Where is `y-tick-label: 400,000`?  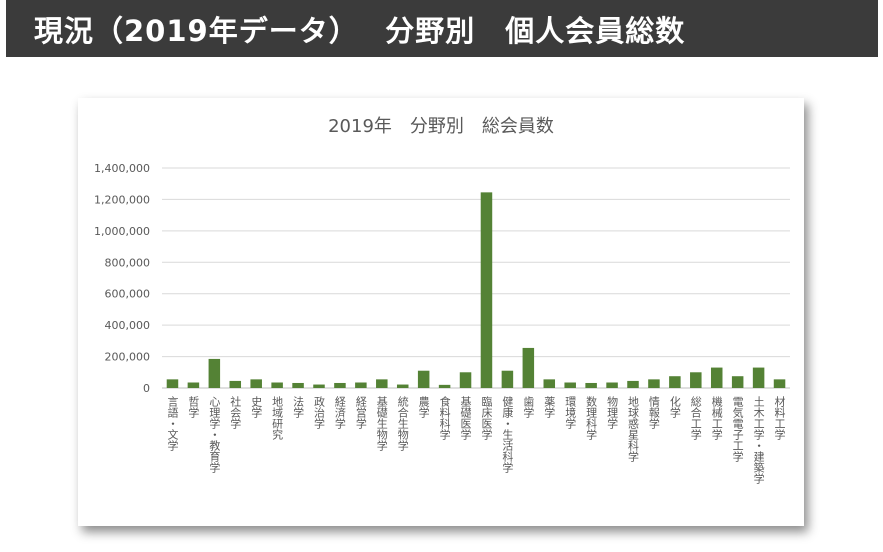
y-tick-label: 400,000 is located at coordinates (128, 325).